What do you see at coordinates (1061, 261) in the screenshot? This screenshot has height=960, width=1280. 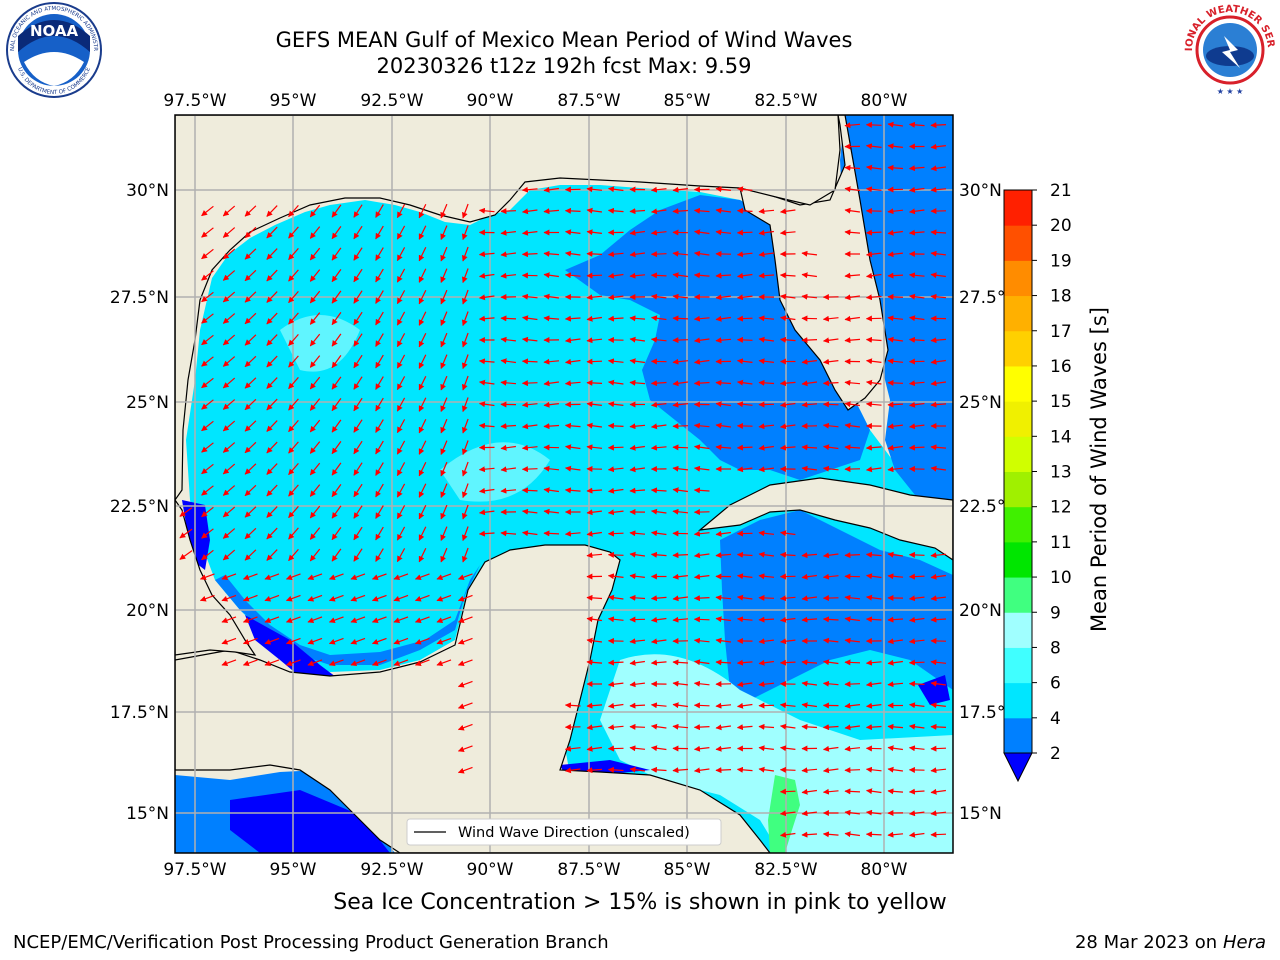 I see `colorbar-tick-label: 19` at bounding box center [1061, 261].